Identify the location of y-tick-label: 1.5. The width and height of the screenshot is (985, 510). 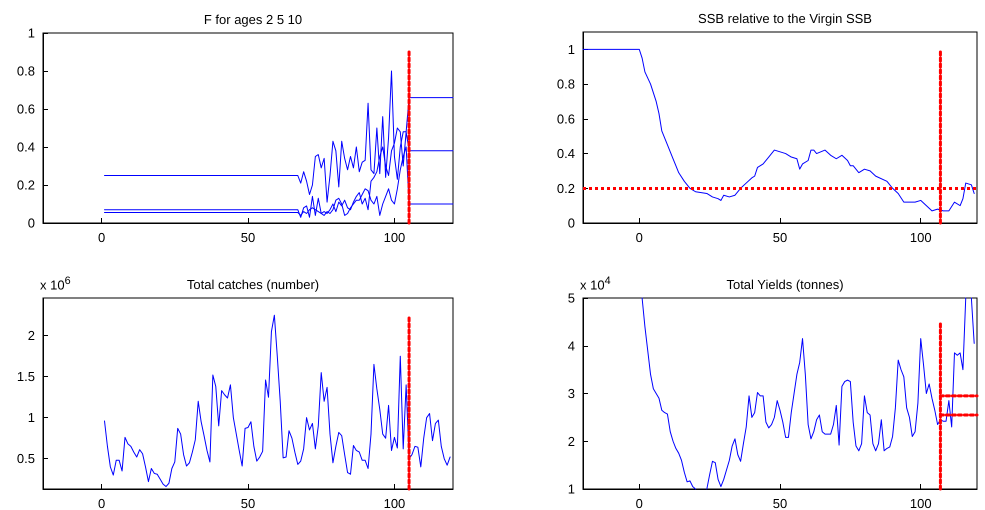
(25, 376).